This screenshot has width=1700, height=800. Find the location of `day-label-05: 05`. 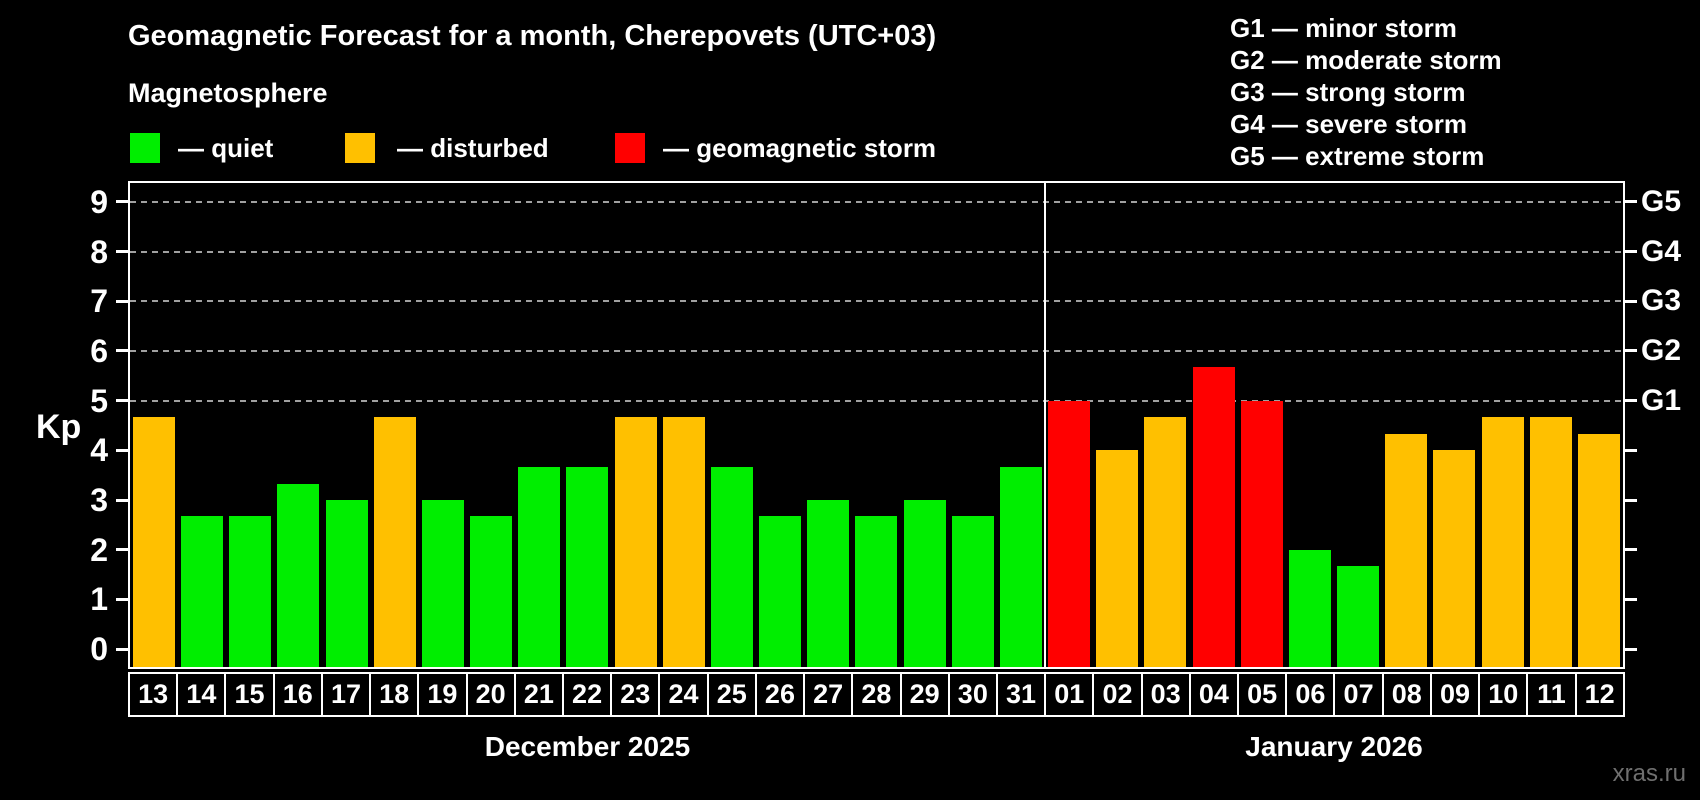

day-label-05: 05 is located at coordinates (1263, 694).